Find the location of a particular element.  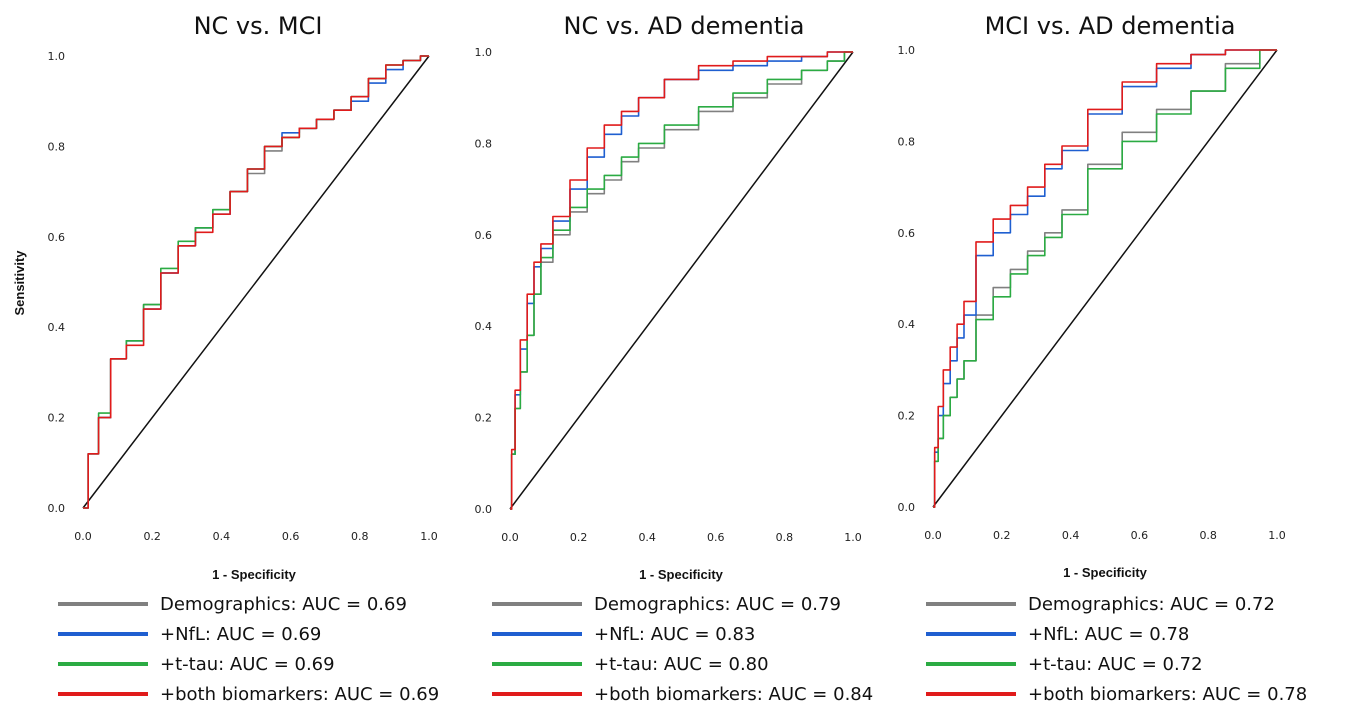

legend-entry-both: +both biomarkers: AUC = 0.78 is located at coordinates (1167, 694).